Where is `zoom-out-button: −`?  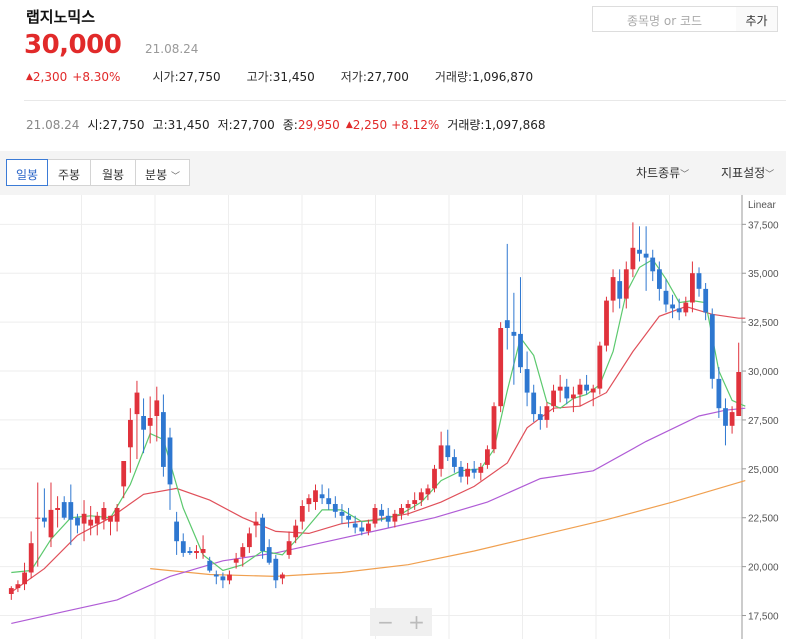 zoom-out-button: − is located at coordinates (385, 622).